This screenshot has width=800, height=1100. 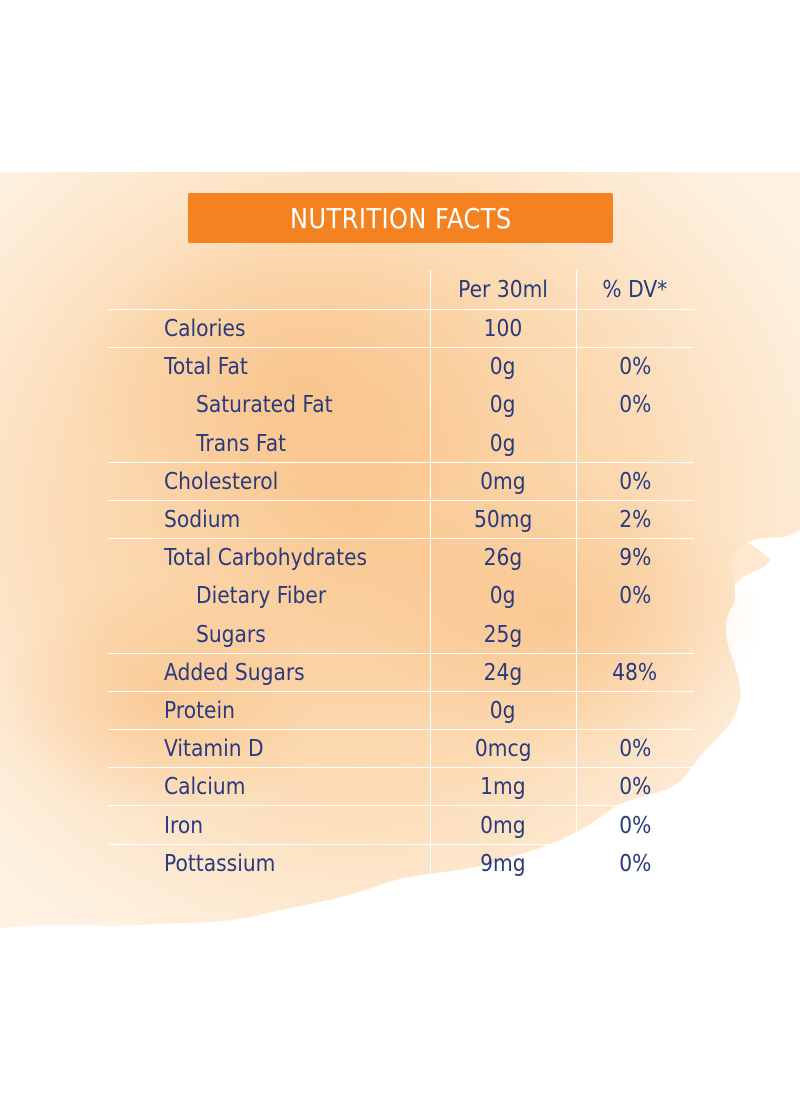 I want to click on header-row: Per 30ml % DV*, so click(x=401, y=290).